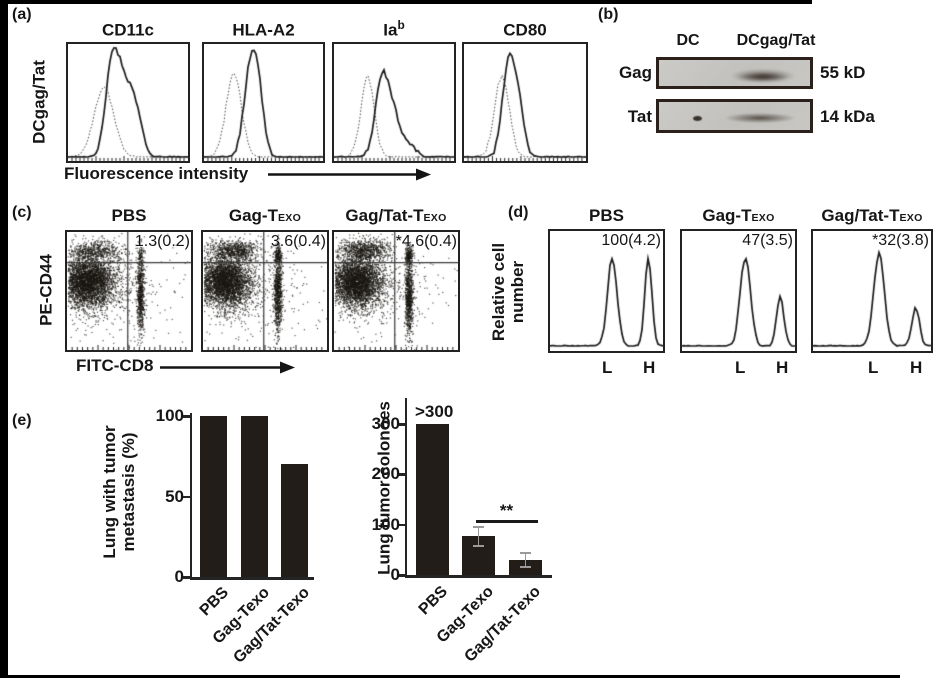 The width and height of the screenshot is (947, 678). Describe the element at coordinates (506, 521) in the screenshot. I see `significance-line` at that location.